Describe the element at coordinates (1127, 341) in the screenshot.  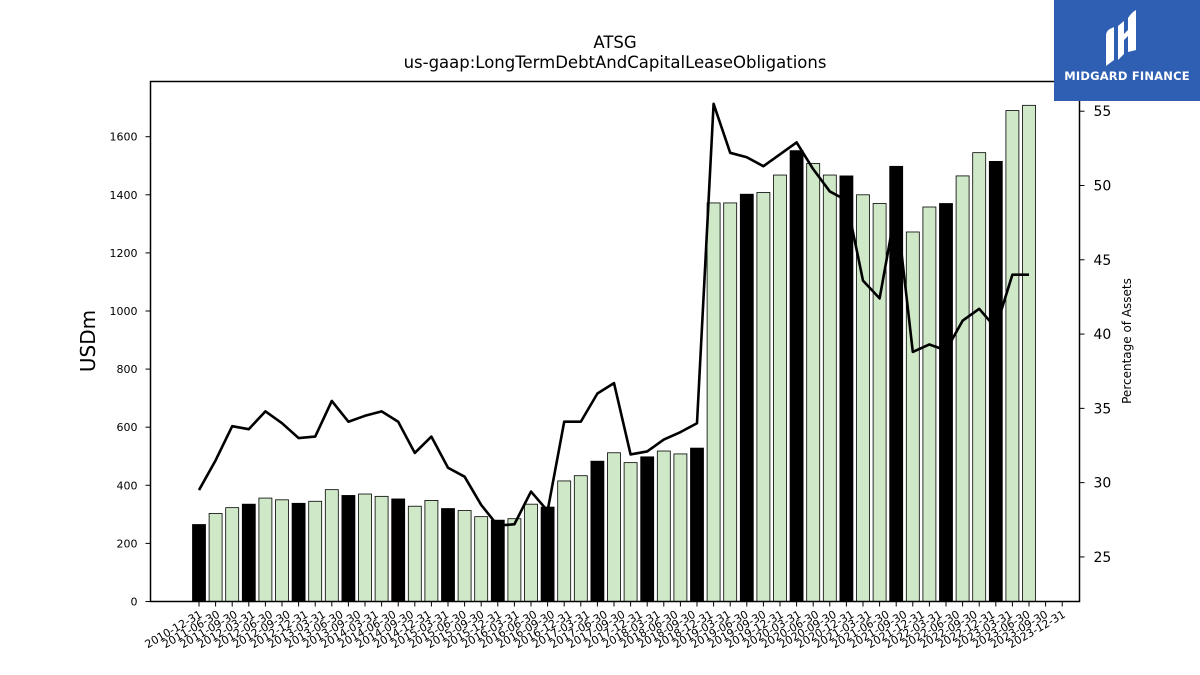
I see `y2-axis-label: Percentage of Assets` at that location.